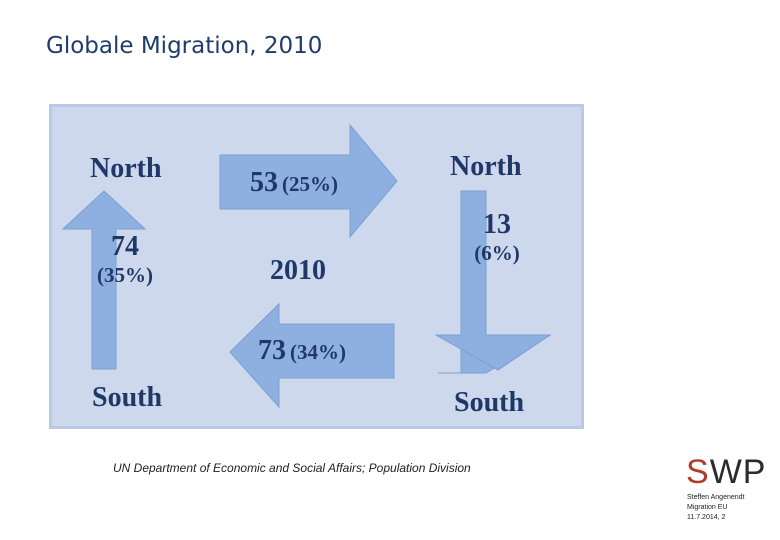 The image size is (780, 540). What do you see at coordinates (125, 246) in the screenshot?
I see `flow-left-value: 74` at bounding box center [125, 246].